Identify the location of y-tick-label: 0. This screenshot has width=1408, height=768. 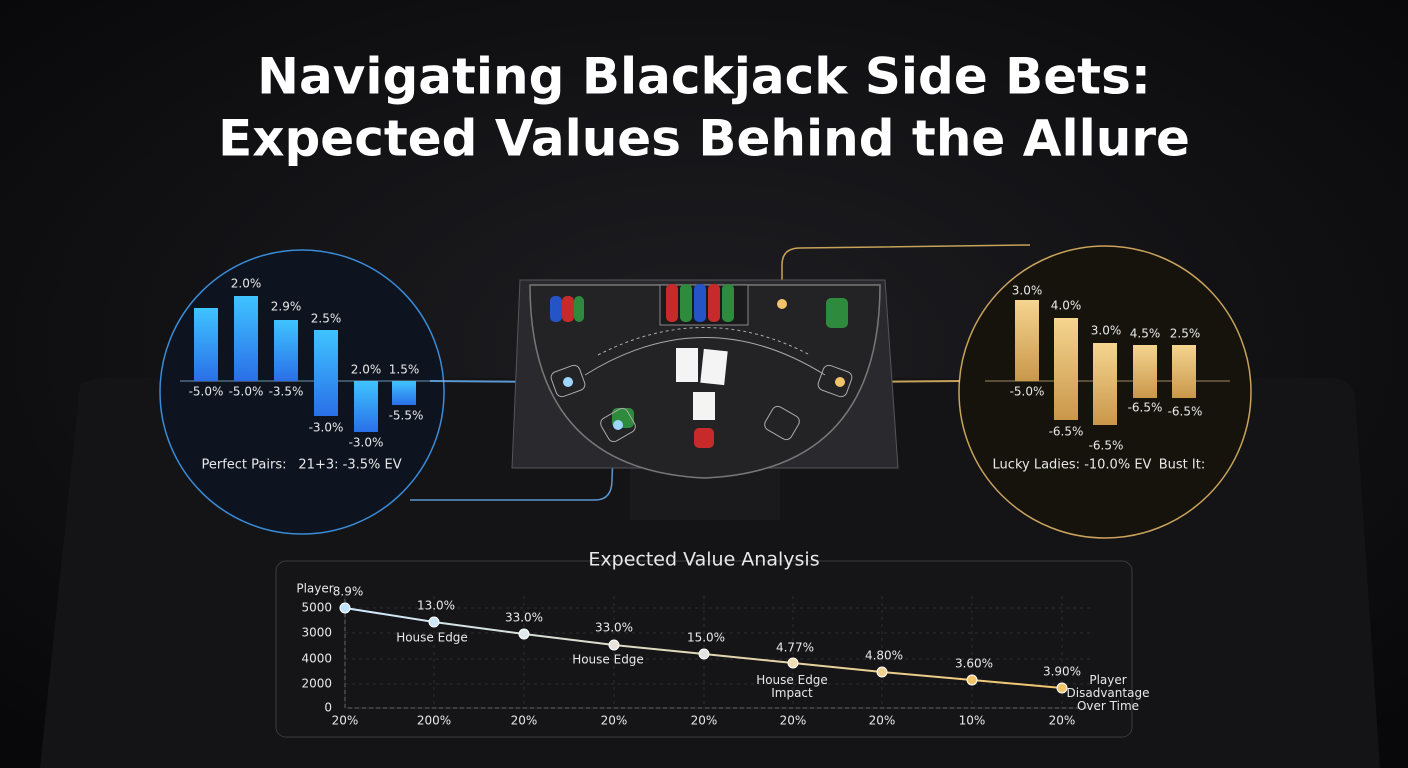
(328, 708).